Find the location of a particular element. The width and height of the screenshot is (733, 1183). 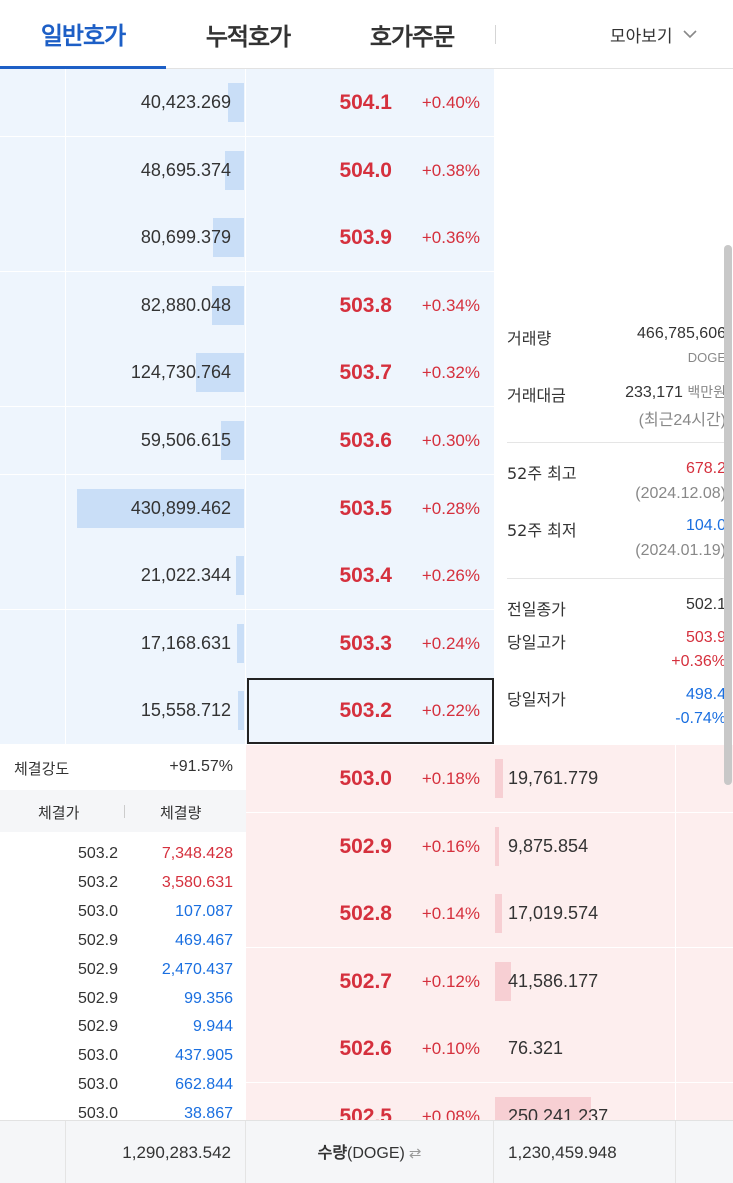

trade-row: 503.0 437.905 is located at coordinates (123, 1056).